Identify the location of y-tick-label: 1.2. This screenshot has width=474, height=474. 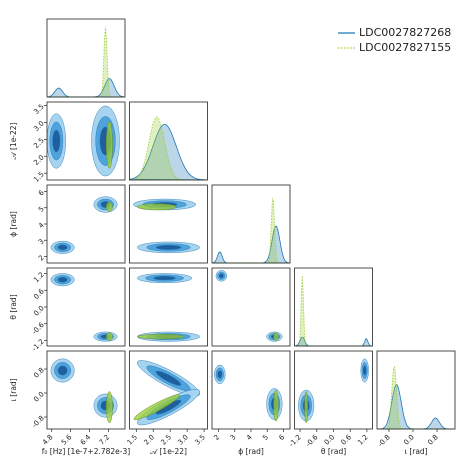
(39, 278).